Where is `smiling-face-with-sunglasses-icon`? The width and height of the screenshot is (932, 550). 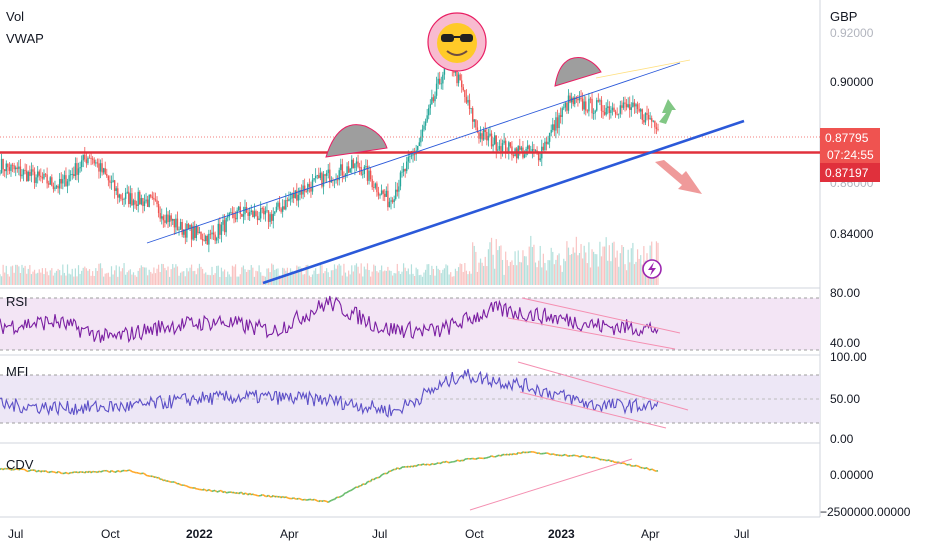 smiling-face-with-sunglasses-icon is located at coordinates (457, 42).